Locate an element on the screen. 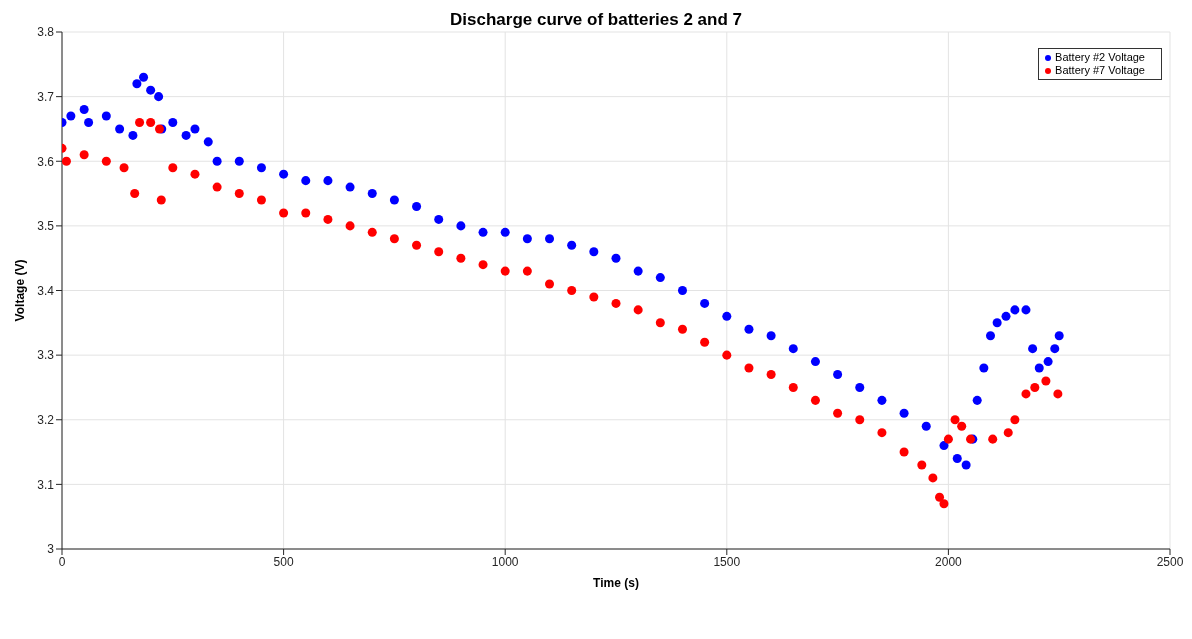 This screenshot has height=639, width=1192. y-tick-label: 3.4 is located at coordinates (46, 290).